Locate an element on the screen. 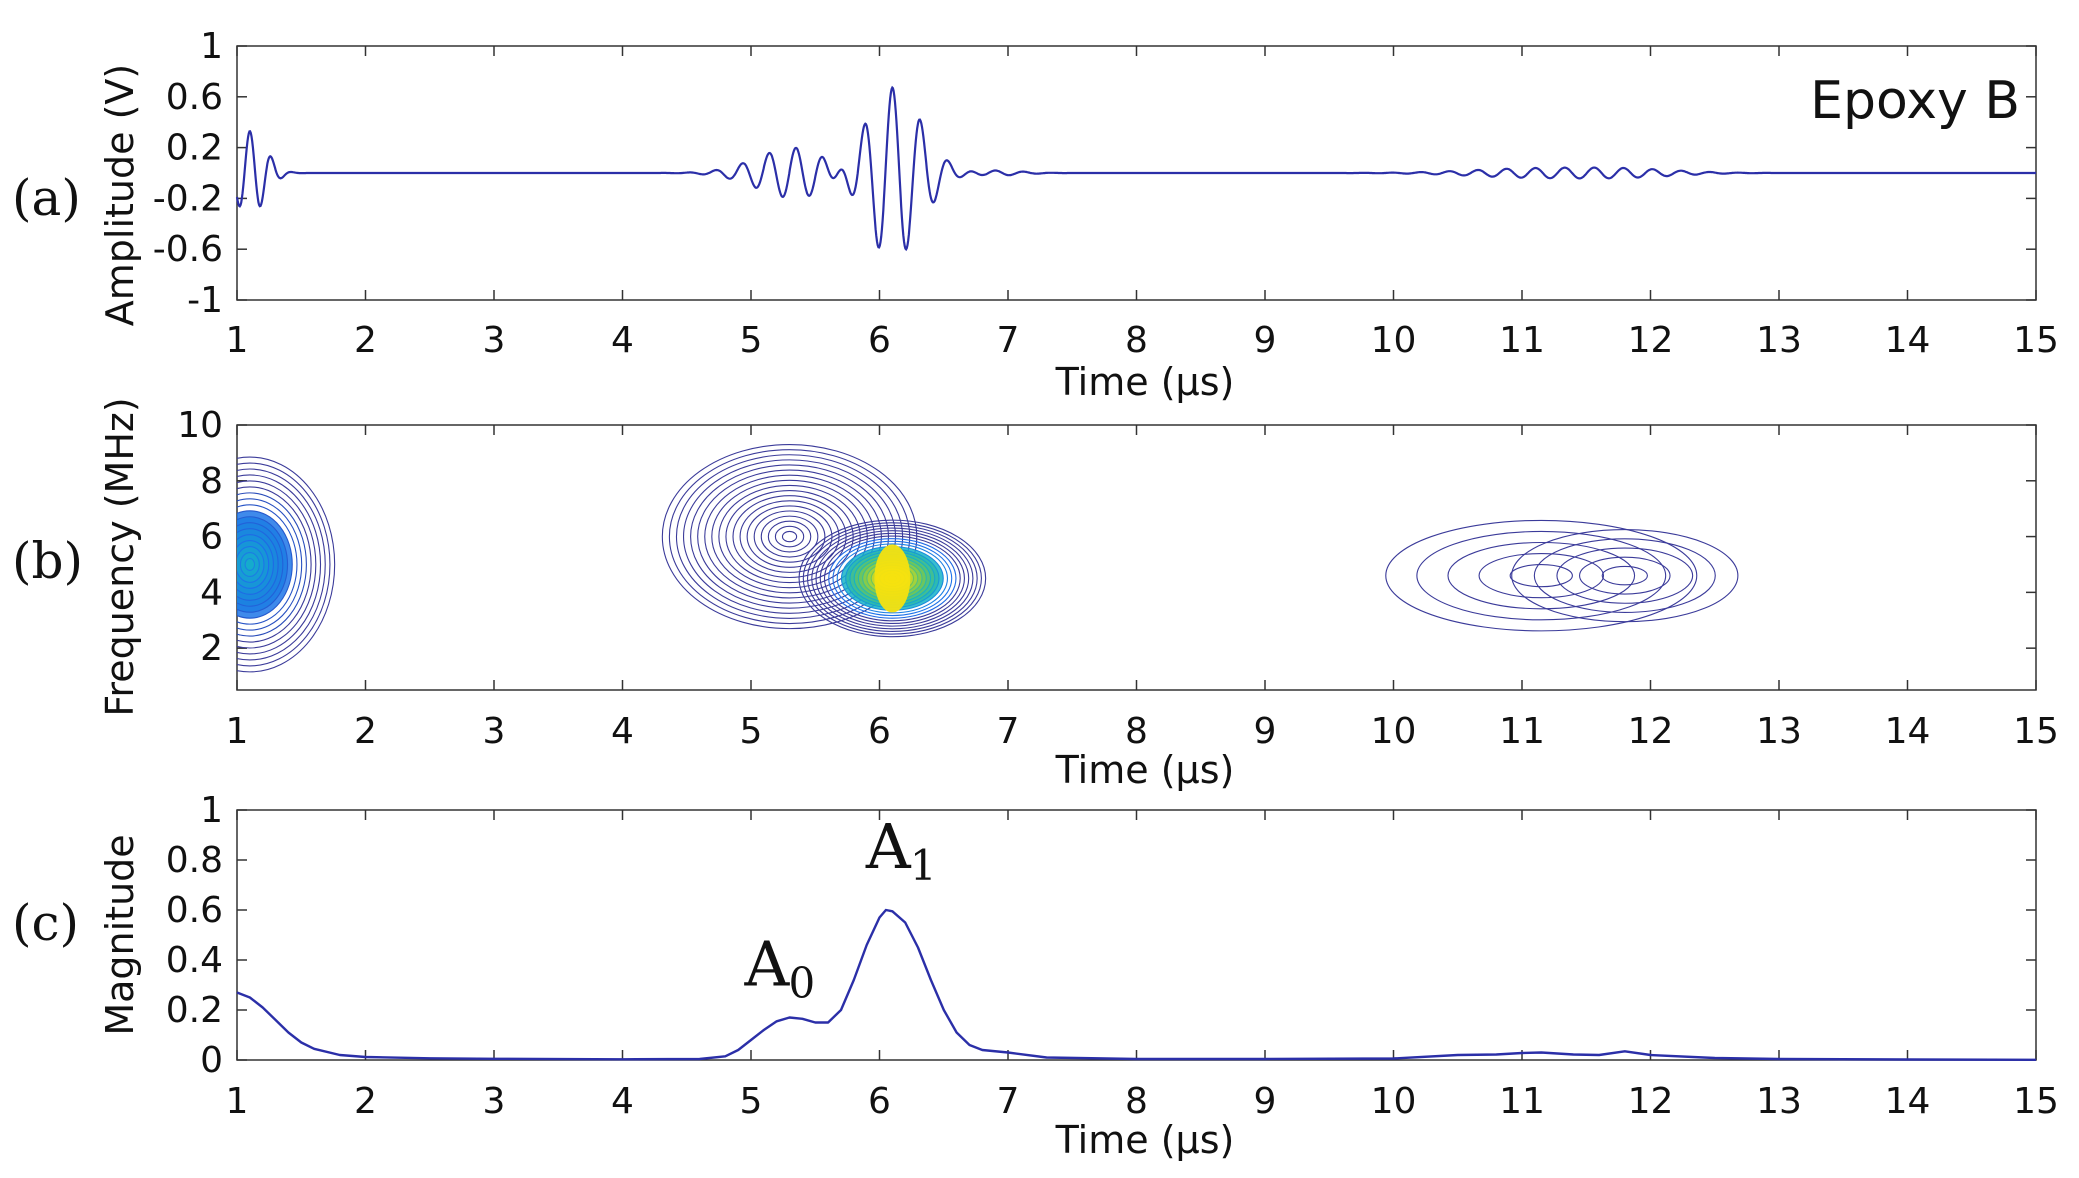 This screenshot has width=2079, height=1178. annotation-epoxy-b: Epoxy B is located at coordinates (1915, 101).